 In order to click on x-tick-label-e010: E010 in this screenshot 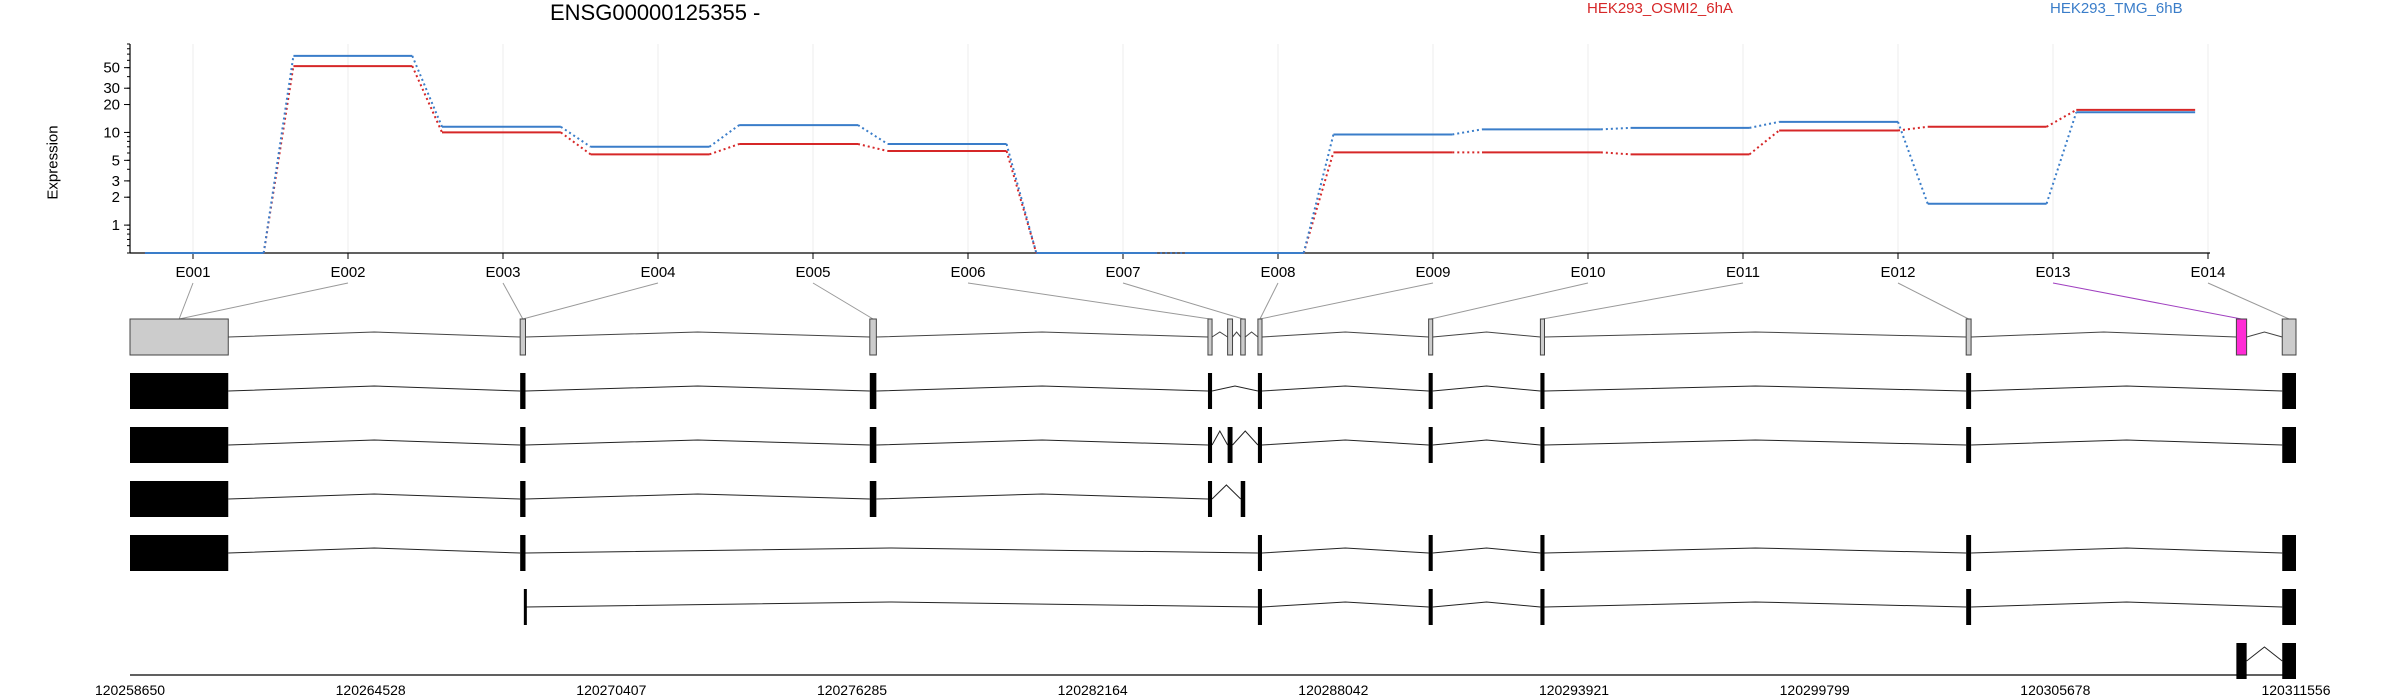, I will do `click(1587, 272)`.